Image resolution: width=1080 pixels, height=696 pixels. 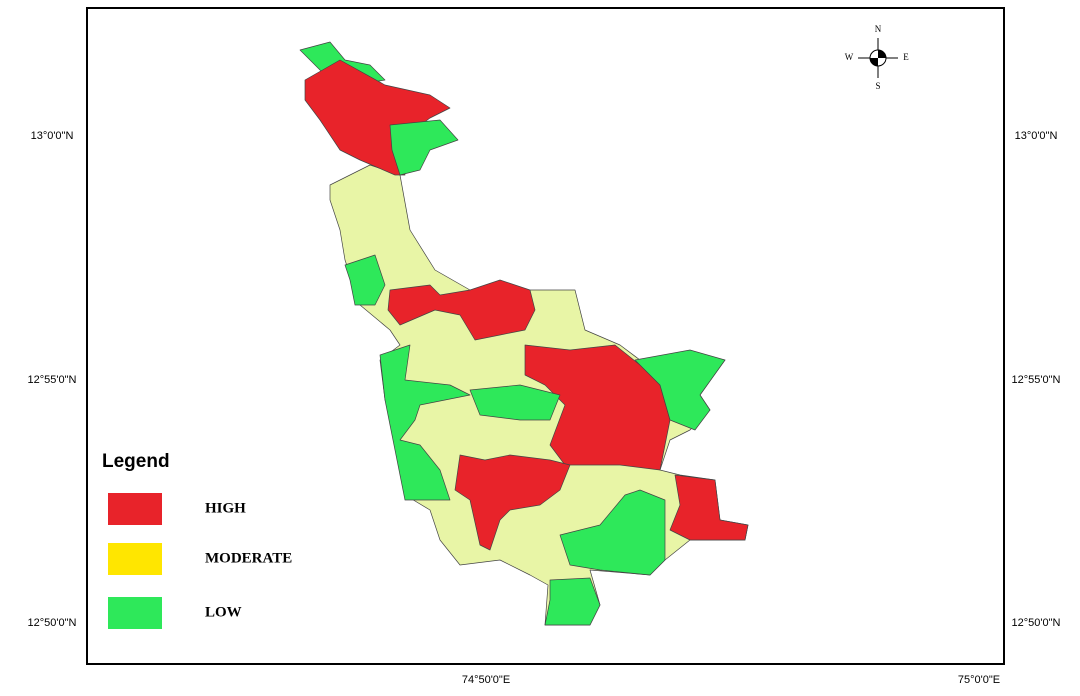 What do you see at coordinates (849, 57) in the screenshot?
I see `compass-w: W` at bounding box center [849, 57].